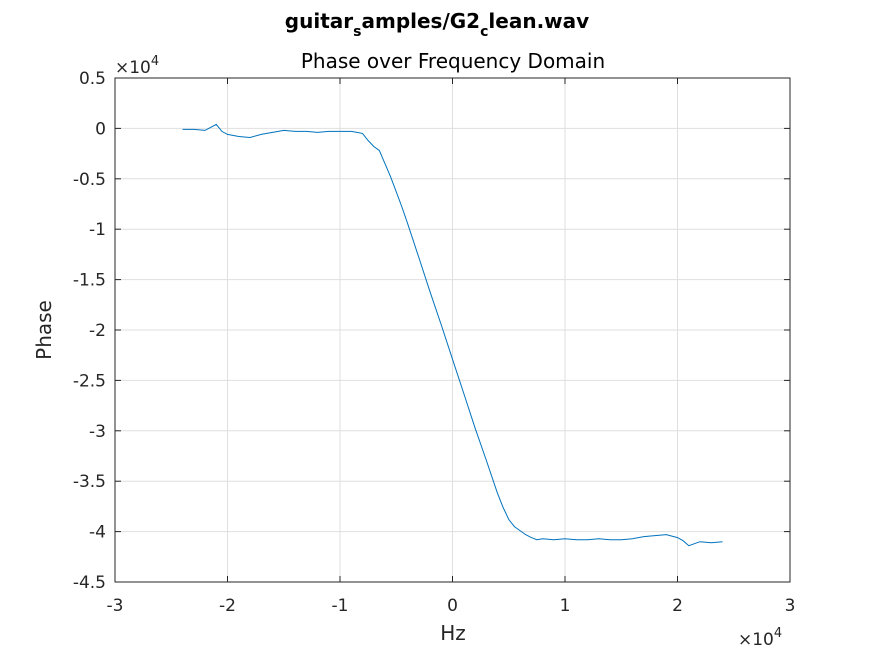  What do you see at coordinates (115, 606) in the screenshot?
I see `x-tick-label: -3` at bounding box center [115, 606].